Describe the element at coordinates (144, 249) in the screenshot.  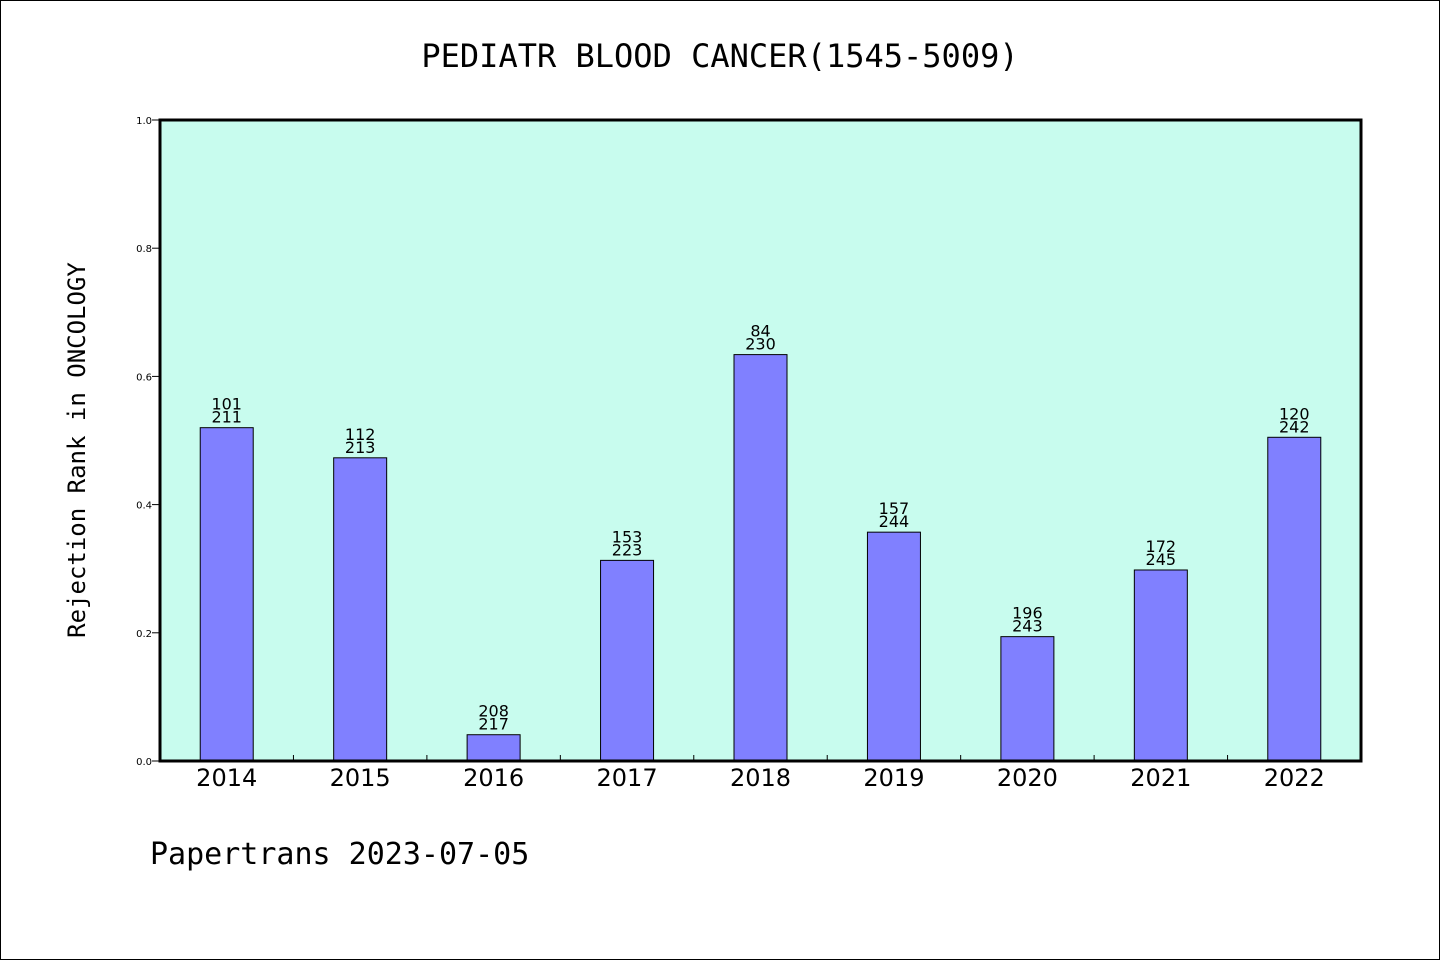
I see `y-tick-label: 0.8` at that location.